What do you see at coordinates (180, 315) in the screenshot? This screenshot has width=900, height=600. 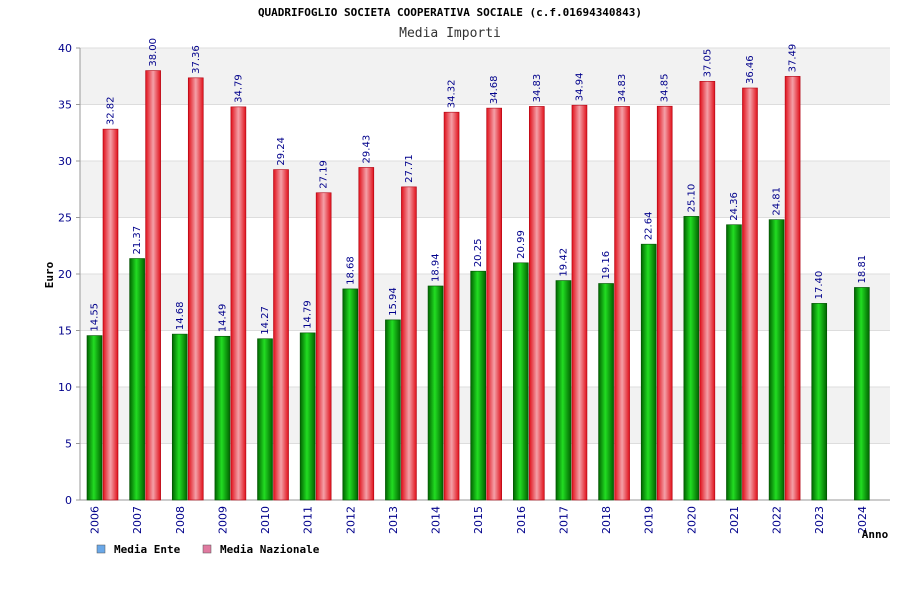 I see `value-label-media-ente: 14.68` at bounding box center [180, 315].